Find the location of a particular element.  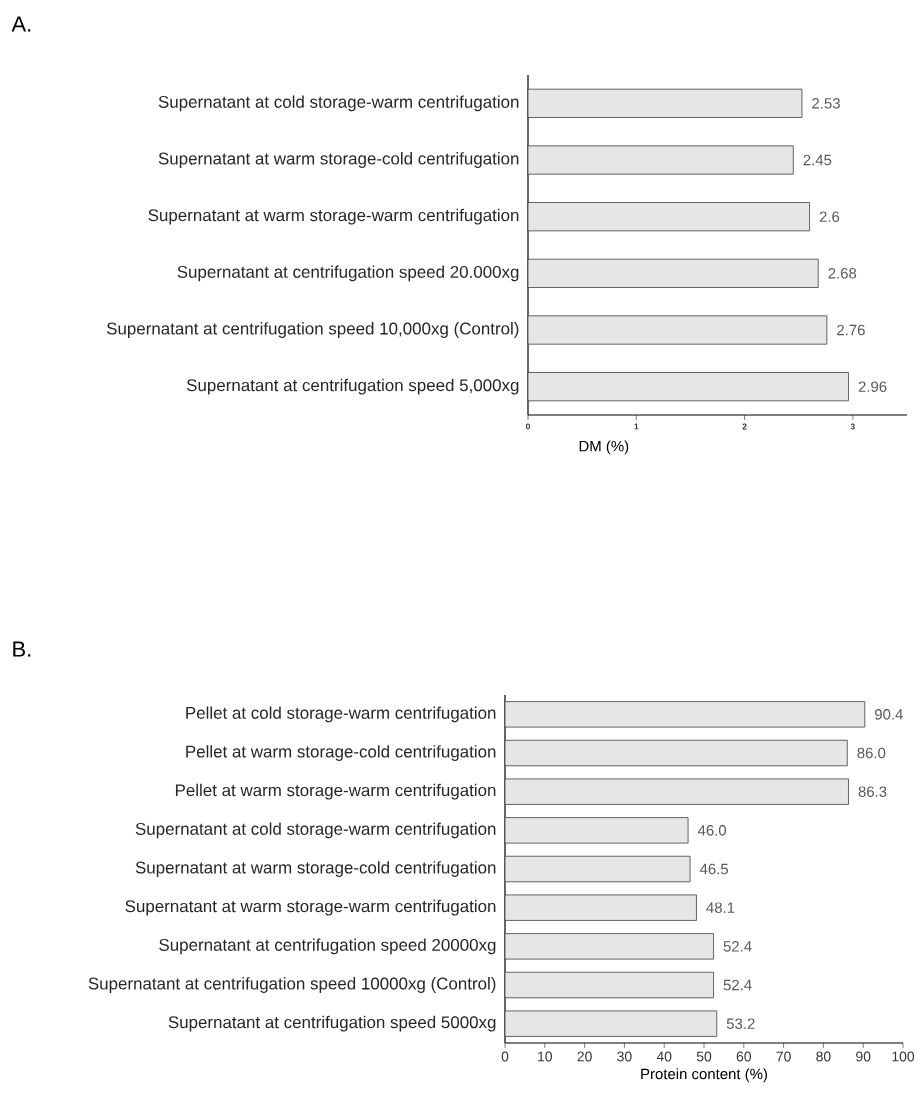

text: A. is located at coordinates (21, 24).